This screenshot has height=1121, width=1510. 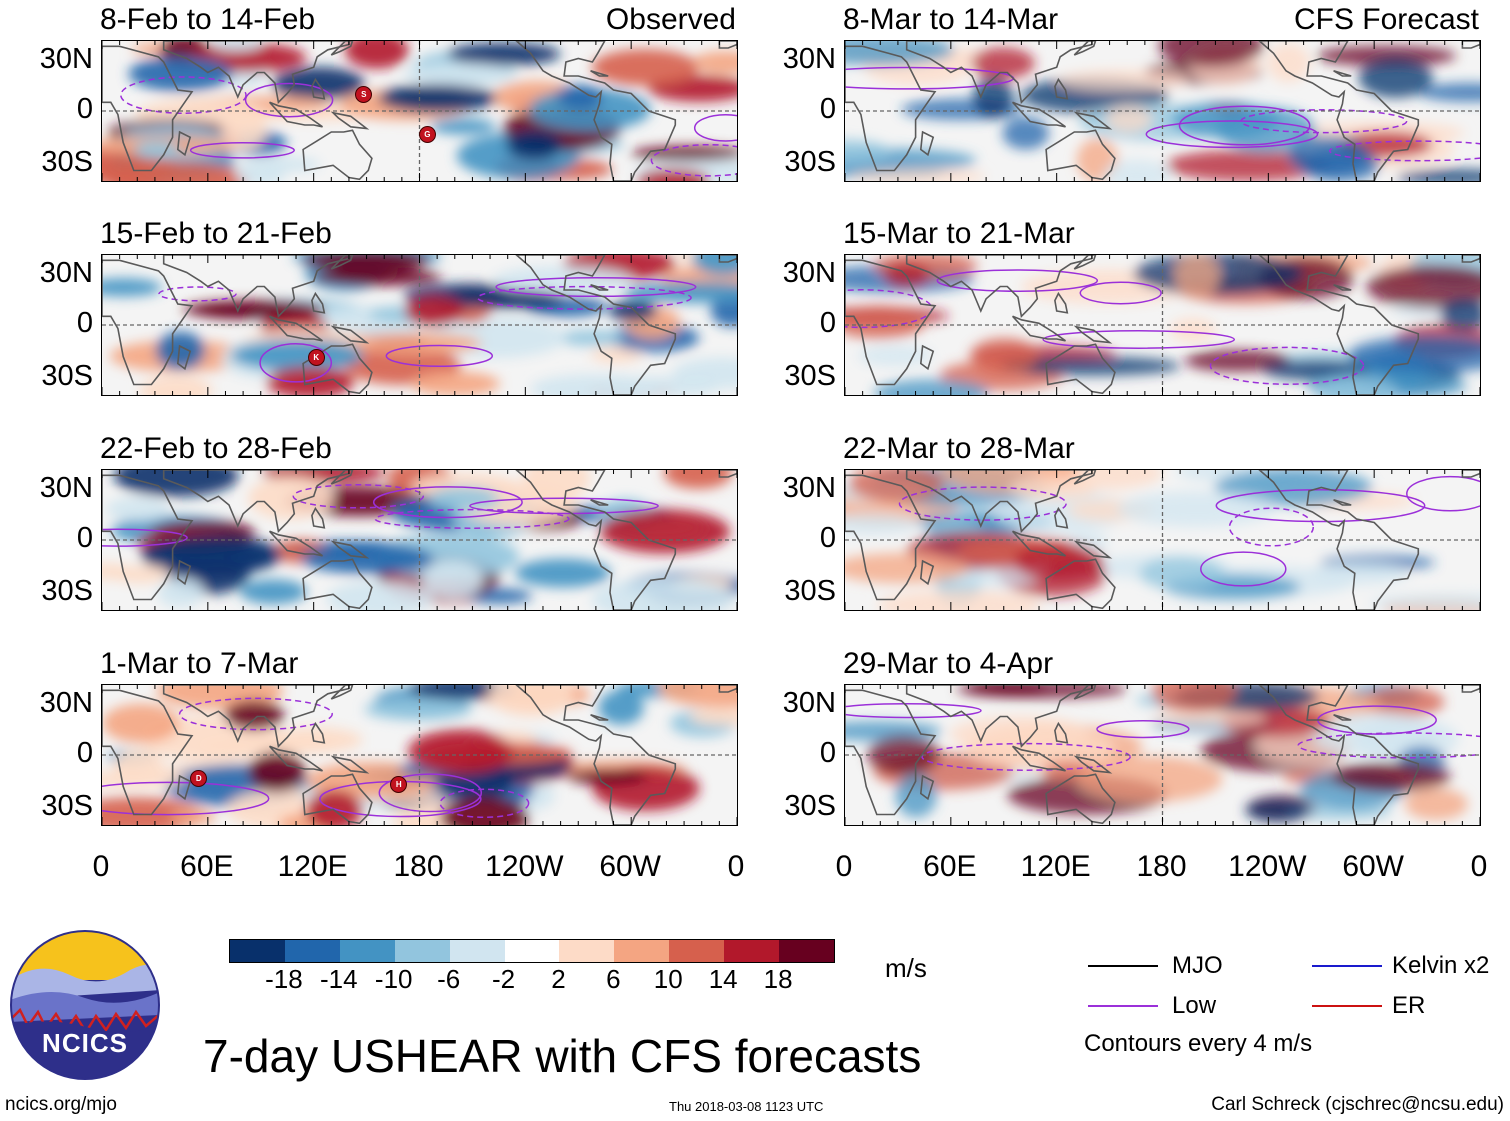 I want to click on legend-mjo-label: MJO, so click(x=1197, y=965).